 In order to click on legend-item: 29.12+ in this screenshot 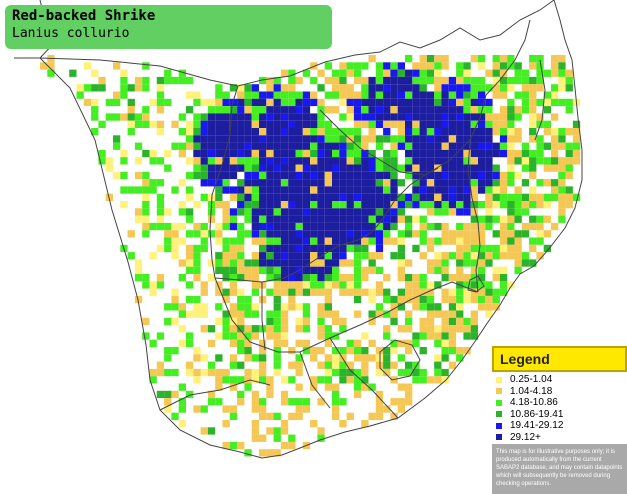, I will do `click(561, 438)`.